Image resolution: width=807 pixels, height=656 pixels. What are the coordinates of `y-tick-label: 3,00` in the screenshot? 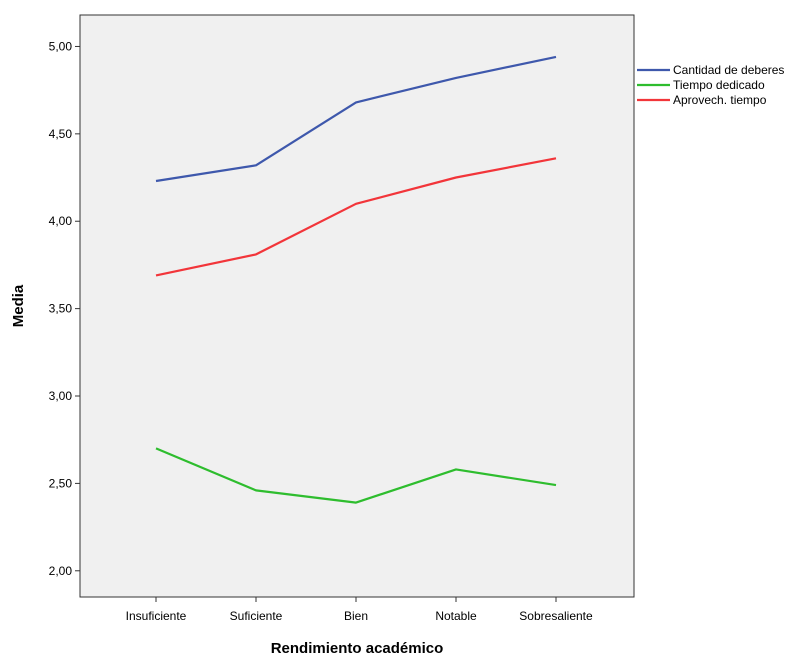 It's located at (61, 396).